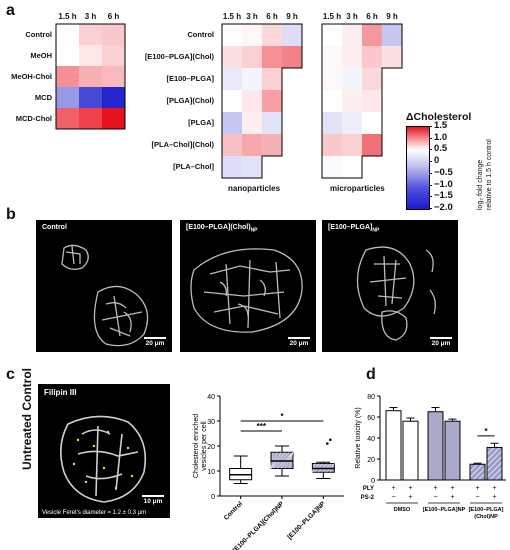  Describe the element at coordinates (183, 144) in the screenshot. I see `heatmap-row-label: [PLA–Chol](Chol)` at that location.